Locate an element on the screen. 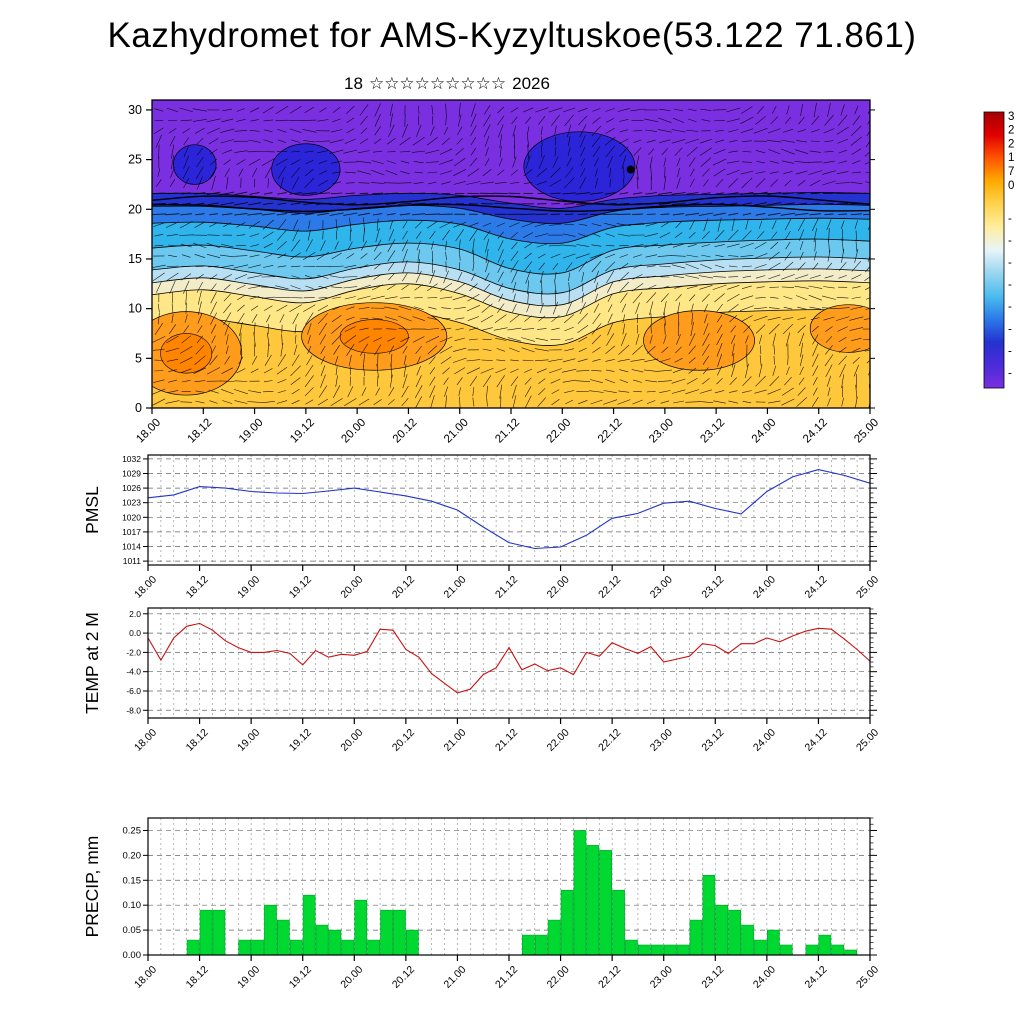 The image size is (1024, 1024). colorbar: 3 22 1 7 0 - - - - - - - - is located at coordinates (998, 250).